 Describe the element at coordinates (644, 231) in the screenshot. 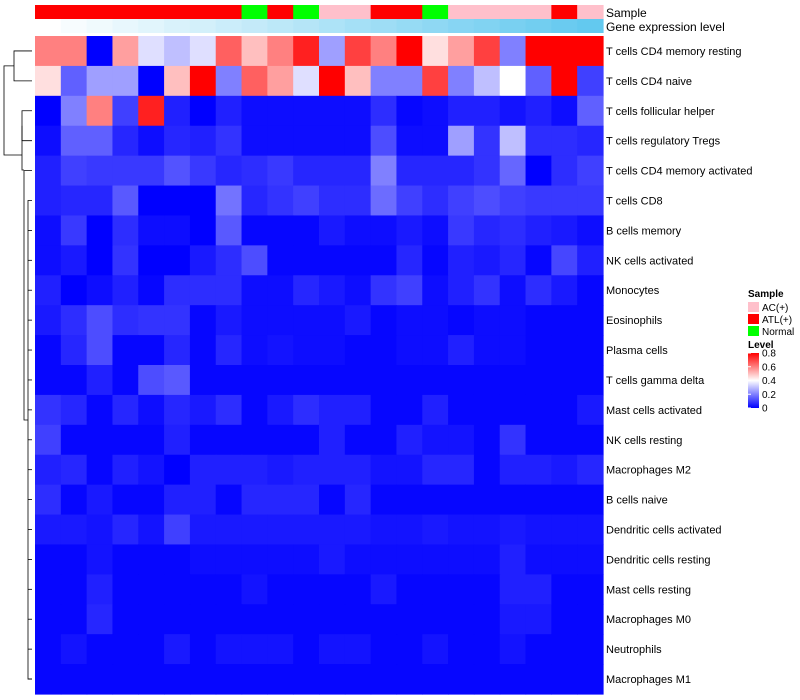

I see `row-label: B cells memory` at that location.